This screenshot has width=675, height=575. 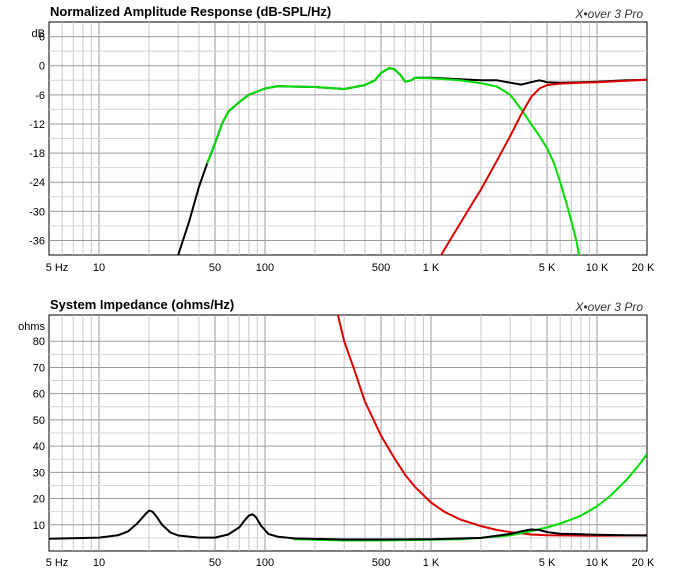 I want to click on impedance-y-tick-label: 30, so click(x=39, y=473).